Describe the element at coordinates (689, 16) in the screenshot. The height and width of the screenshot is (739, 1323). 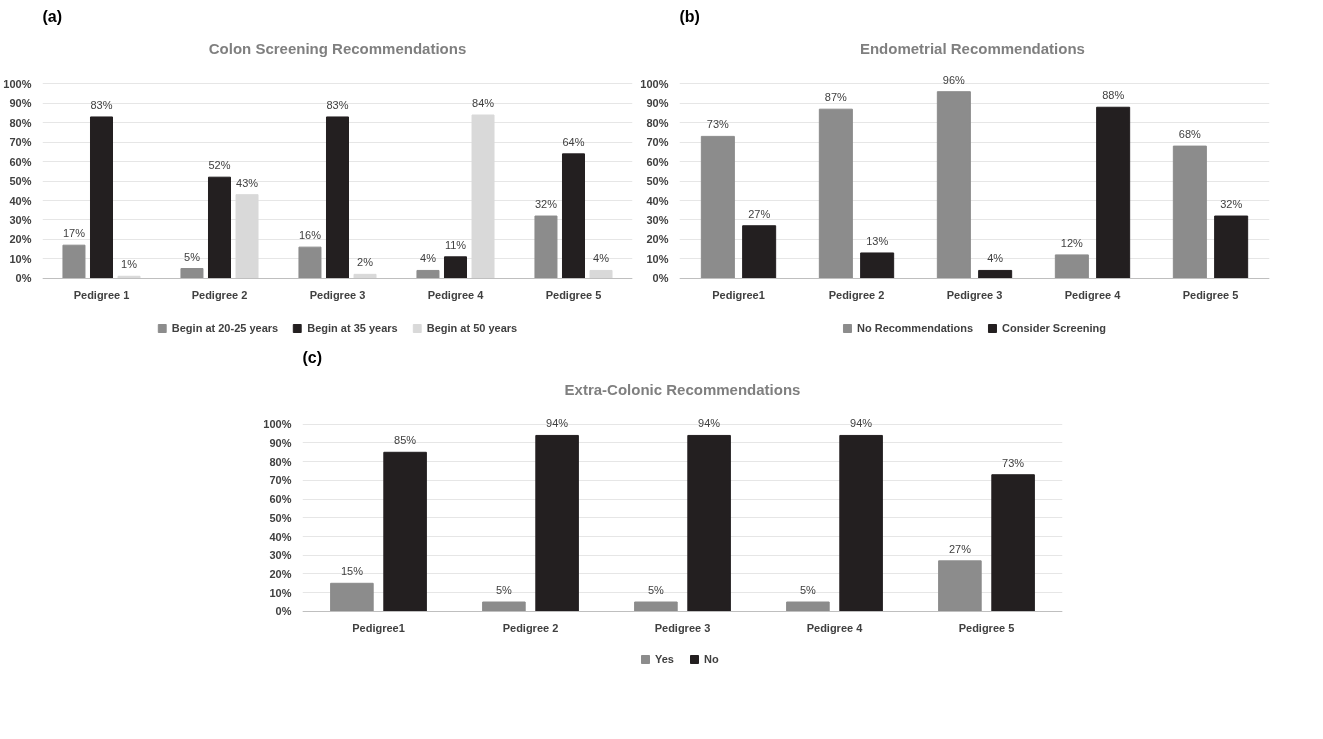
I see `text: (b)` at that location.